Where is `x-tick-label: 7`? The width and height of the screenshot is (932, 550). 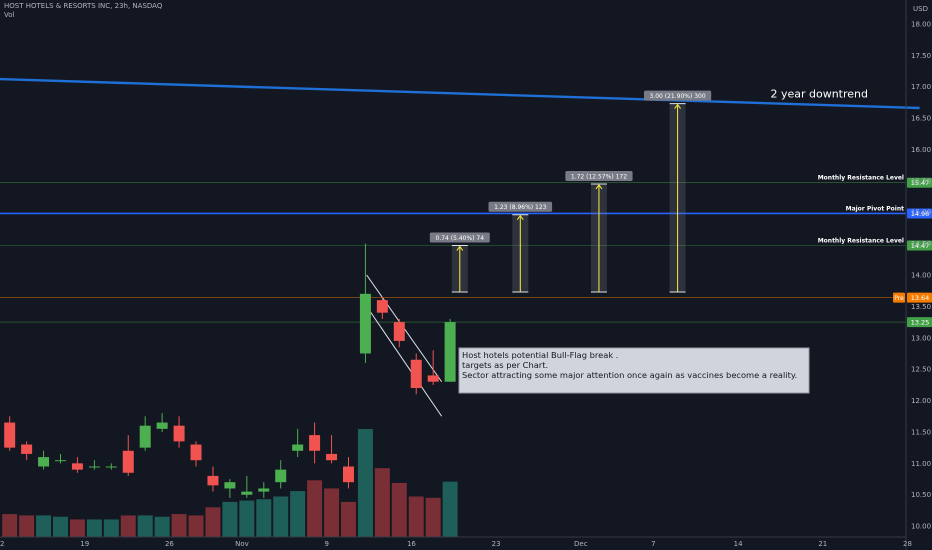 x-tick-label: 7 is located at coordinates (653, 544).